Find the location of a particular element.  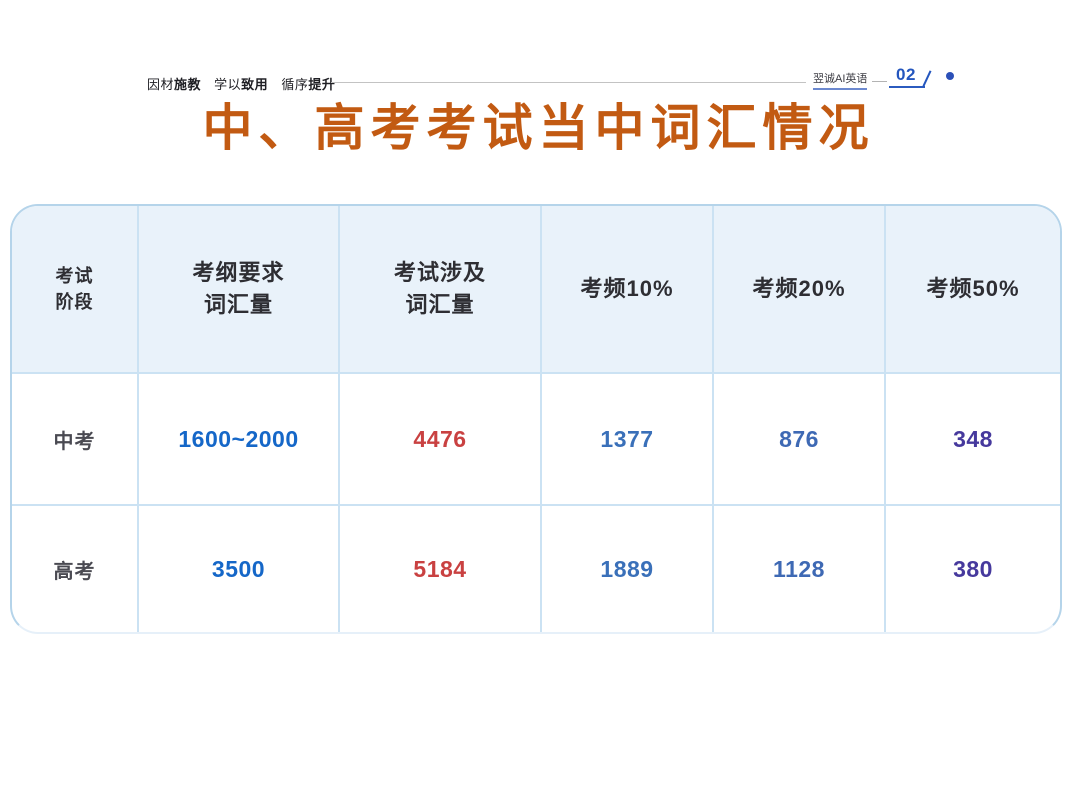

brand-dash-line is located at coordinates (879, 81).